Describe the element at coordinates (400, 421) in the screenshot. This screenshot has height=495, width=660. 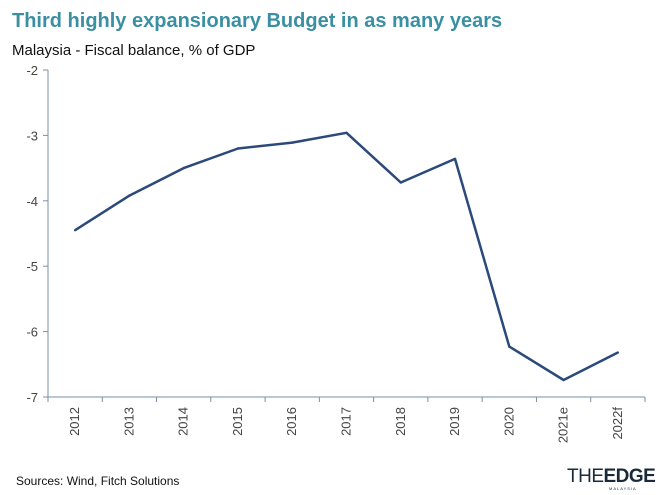
I see `x-tick-label: 2018` at that location.